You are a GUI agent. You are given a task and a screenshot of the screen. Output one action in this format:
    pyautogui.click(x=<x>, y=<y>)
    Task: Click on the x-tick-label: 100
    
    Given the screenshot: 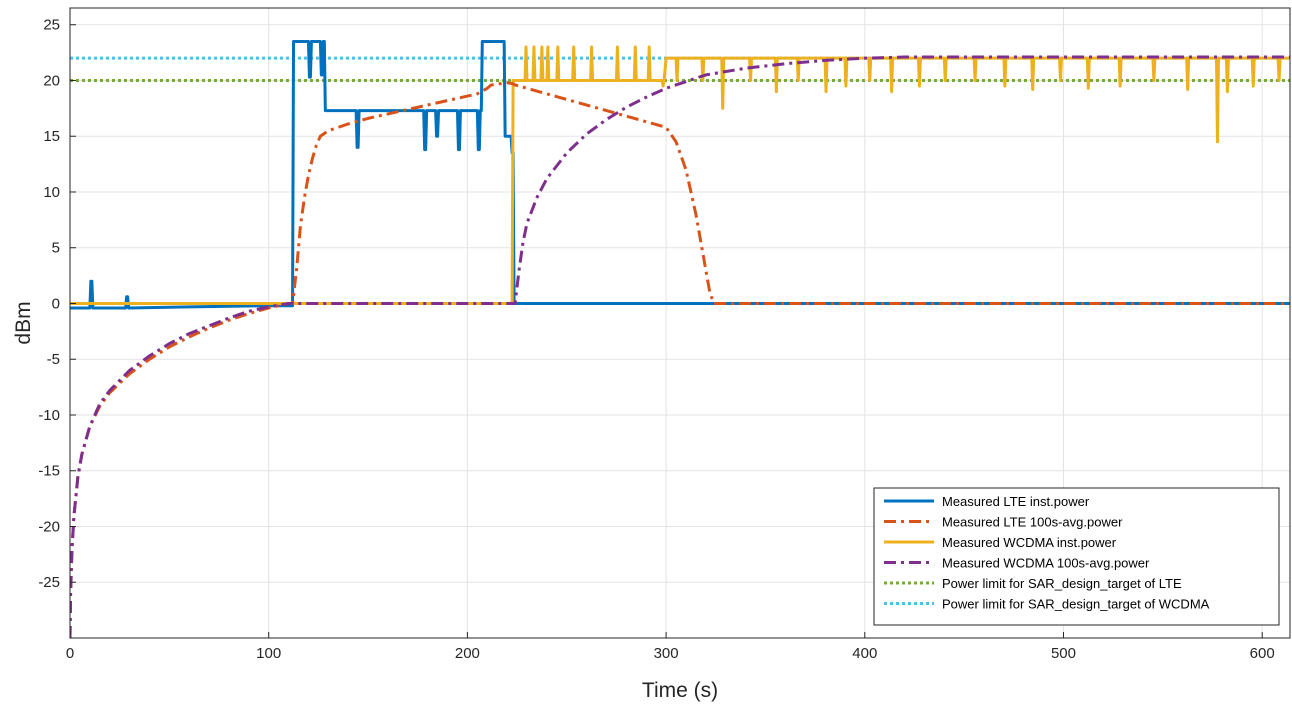 What is the action you would take?
    pyautogui.click(x=268, y=653)
    